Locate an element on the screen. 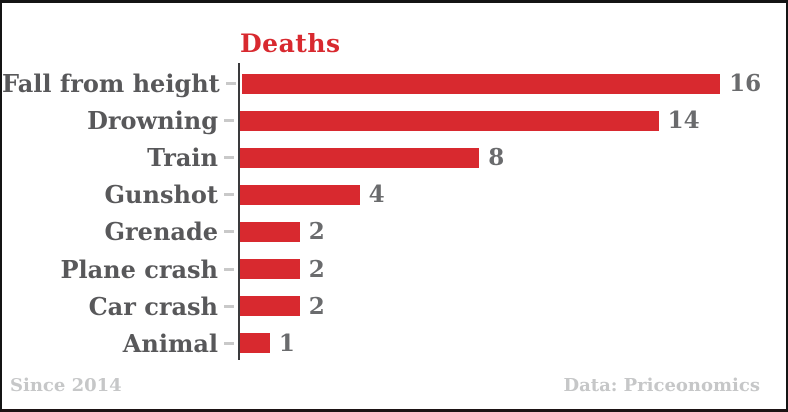  category-label: Grenade is located at coordinates (161, 232).